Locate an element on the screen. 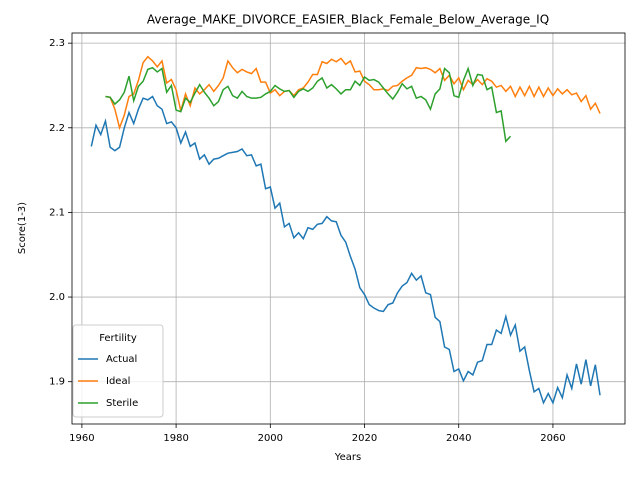 This screenshot has height=480, width=640. y-tick-label: 2.3 is located at coordinates (57, 43).